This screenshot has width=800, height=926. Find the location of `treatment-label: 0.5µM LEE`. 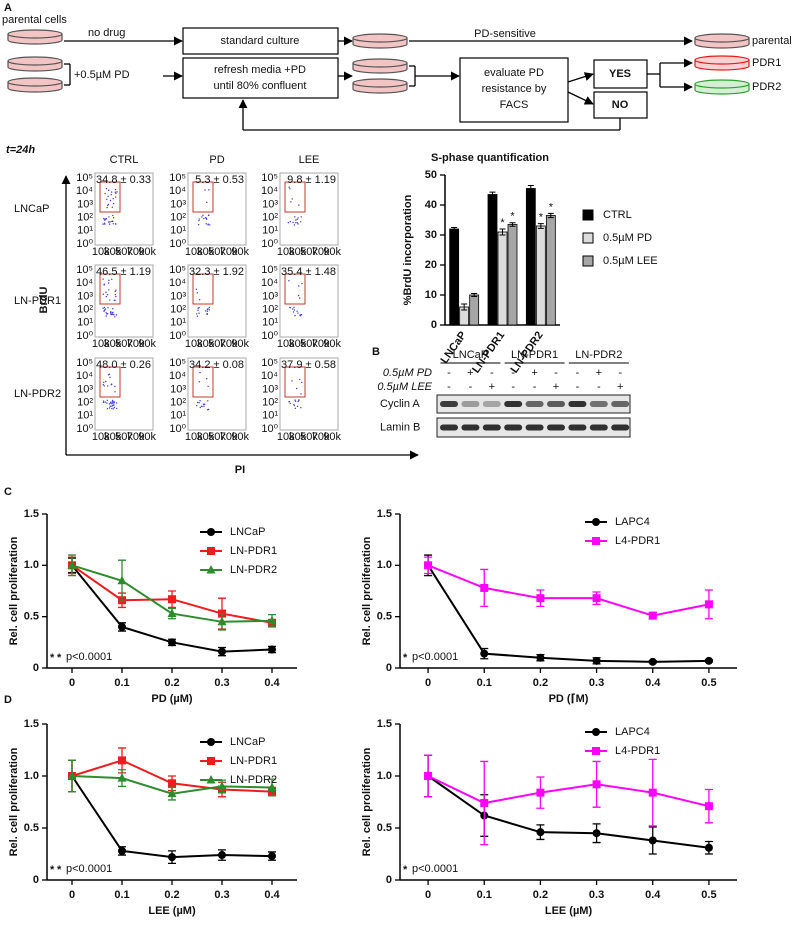

treatment-label: 0.5µM LEE is located at coordinates (404, 387).